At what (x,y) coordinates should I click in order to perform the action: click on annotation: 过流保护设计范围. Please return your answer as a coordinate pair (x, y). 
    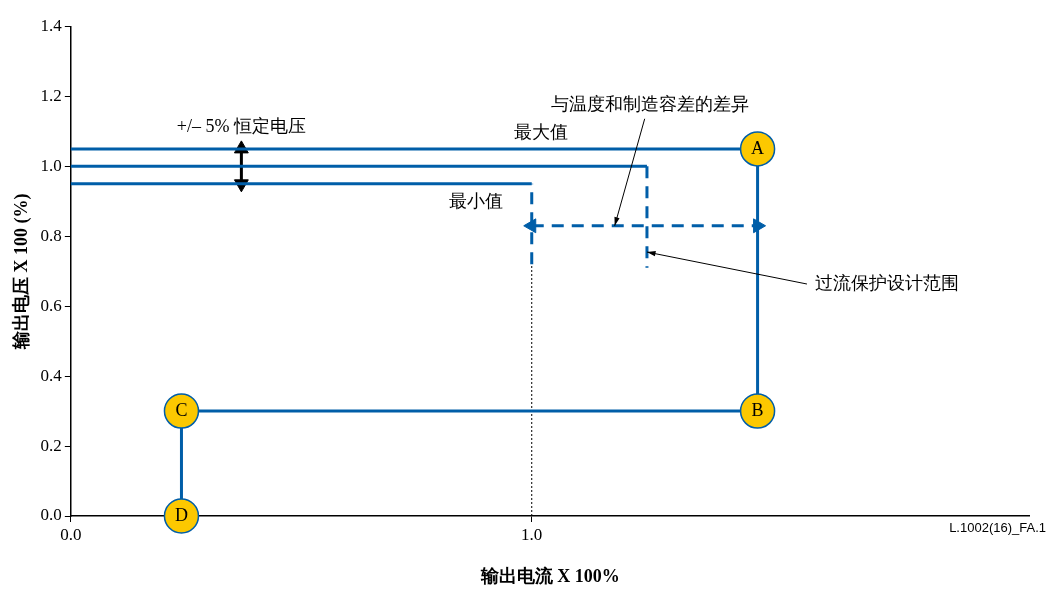
    Looking at the image, I should click on (886, 282).